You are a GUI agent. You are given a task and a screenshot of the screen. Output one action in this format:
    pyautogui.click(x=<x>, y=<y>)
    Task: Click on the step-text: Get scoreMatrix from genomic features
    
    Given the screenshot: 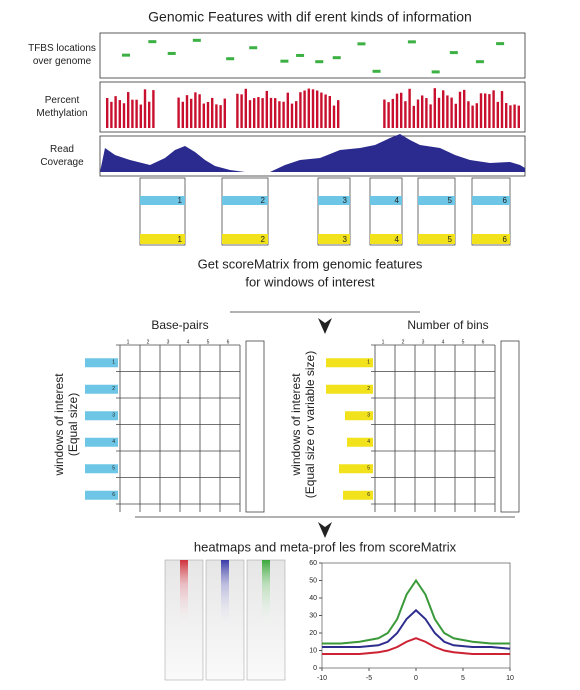 What is the action you would take?
    pyautogui.click(x=310, y=263)
    